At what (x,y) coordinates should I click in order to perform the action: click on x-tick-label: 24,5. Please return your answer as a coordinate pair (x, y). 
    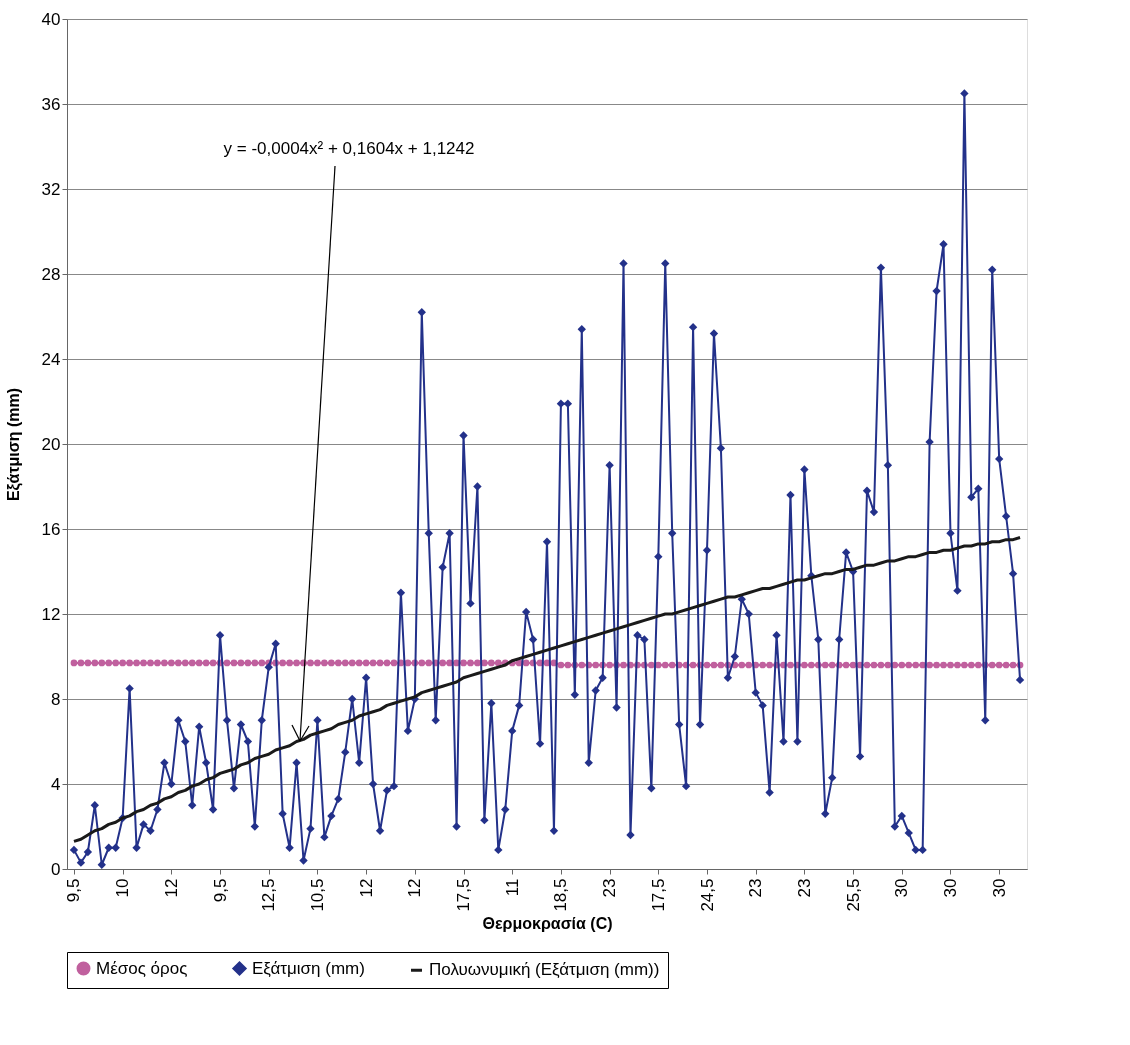
    Looking at the image, I should click on (707, 895).